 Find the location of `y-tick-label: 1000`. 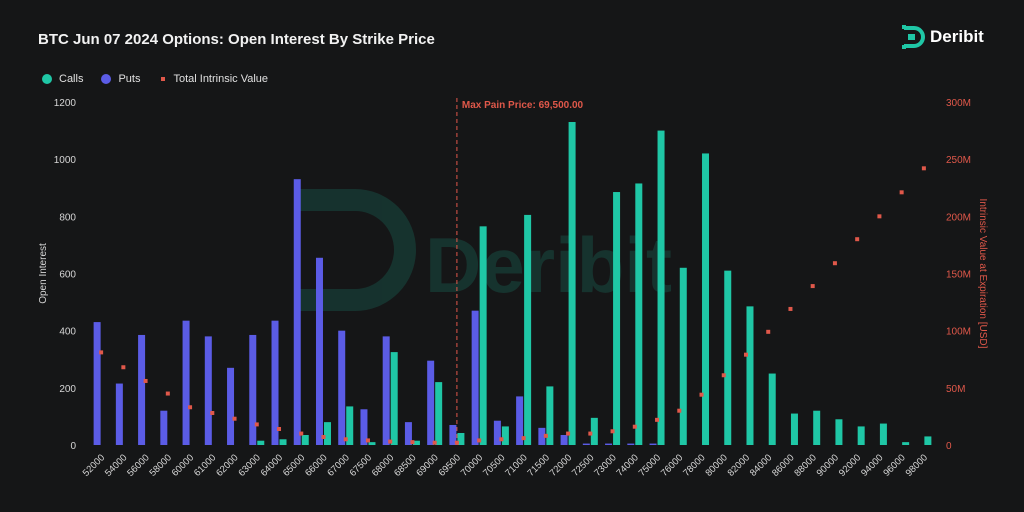

y-tick-label: 1000 is located at coordinates (65, 160).